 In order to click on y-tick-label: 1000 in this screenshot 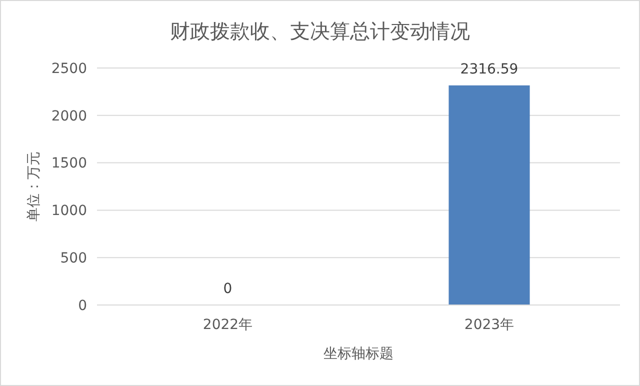, I will do `click(69, 211)`.